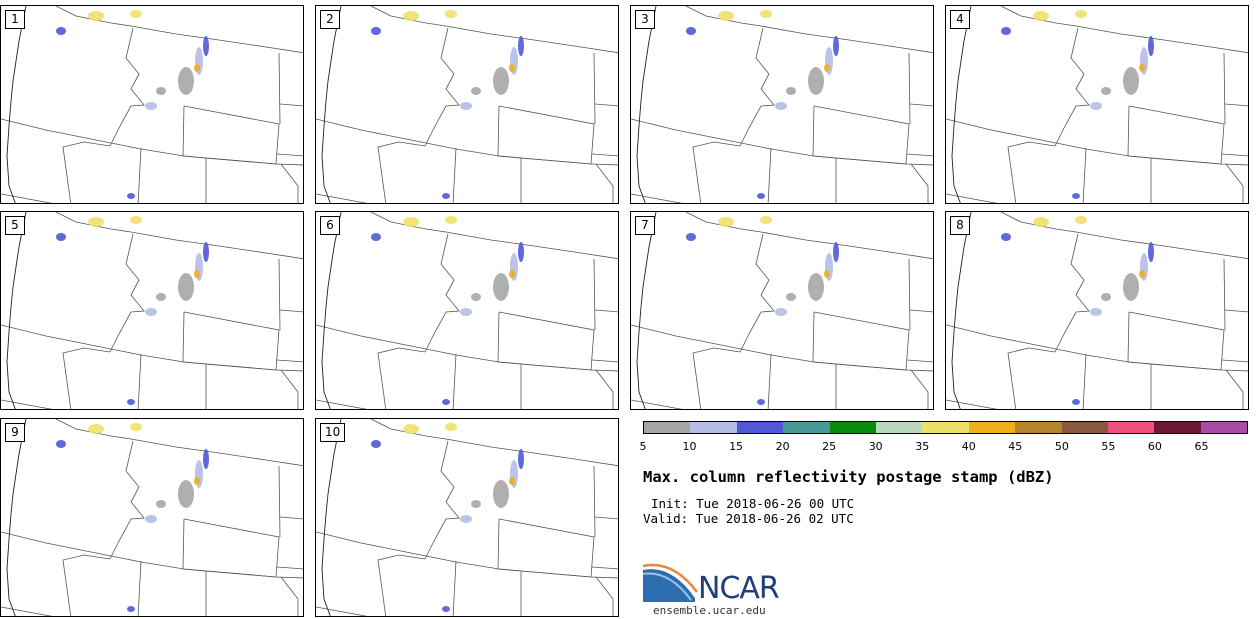 This screenshot has height=619, width=1260. Describe the element at coordinates (829, 446) in the screenshot. I see `colorbar-tick: 25` at that location.